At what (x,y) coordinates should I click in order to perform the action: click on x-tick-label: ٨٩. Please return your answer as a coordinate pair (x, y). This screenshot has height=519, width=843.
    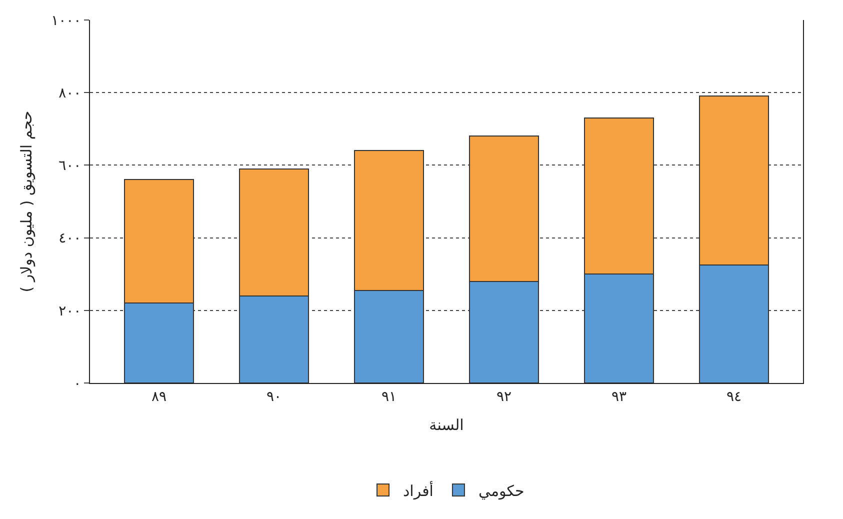
    Looking at the image, I should click on (159, 396).